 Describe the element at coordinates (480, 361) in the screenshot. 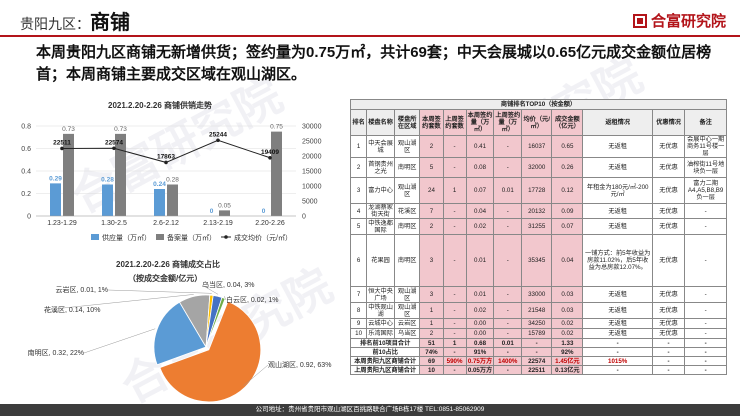

I see `summary-cell: 0.75万方` at that location.